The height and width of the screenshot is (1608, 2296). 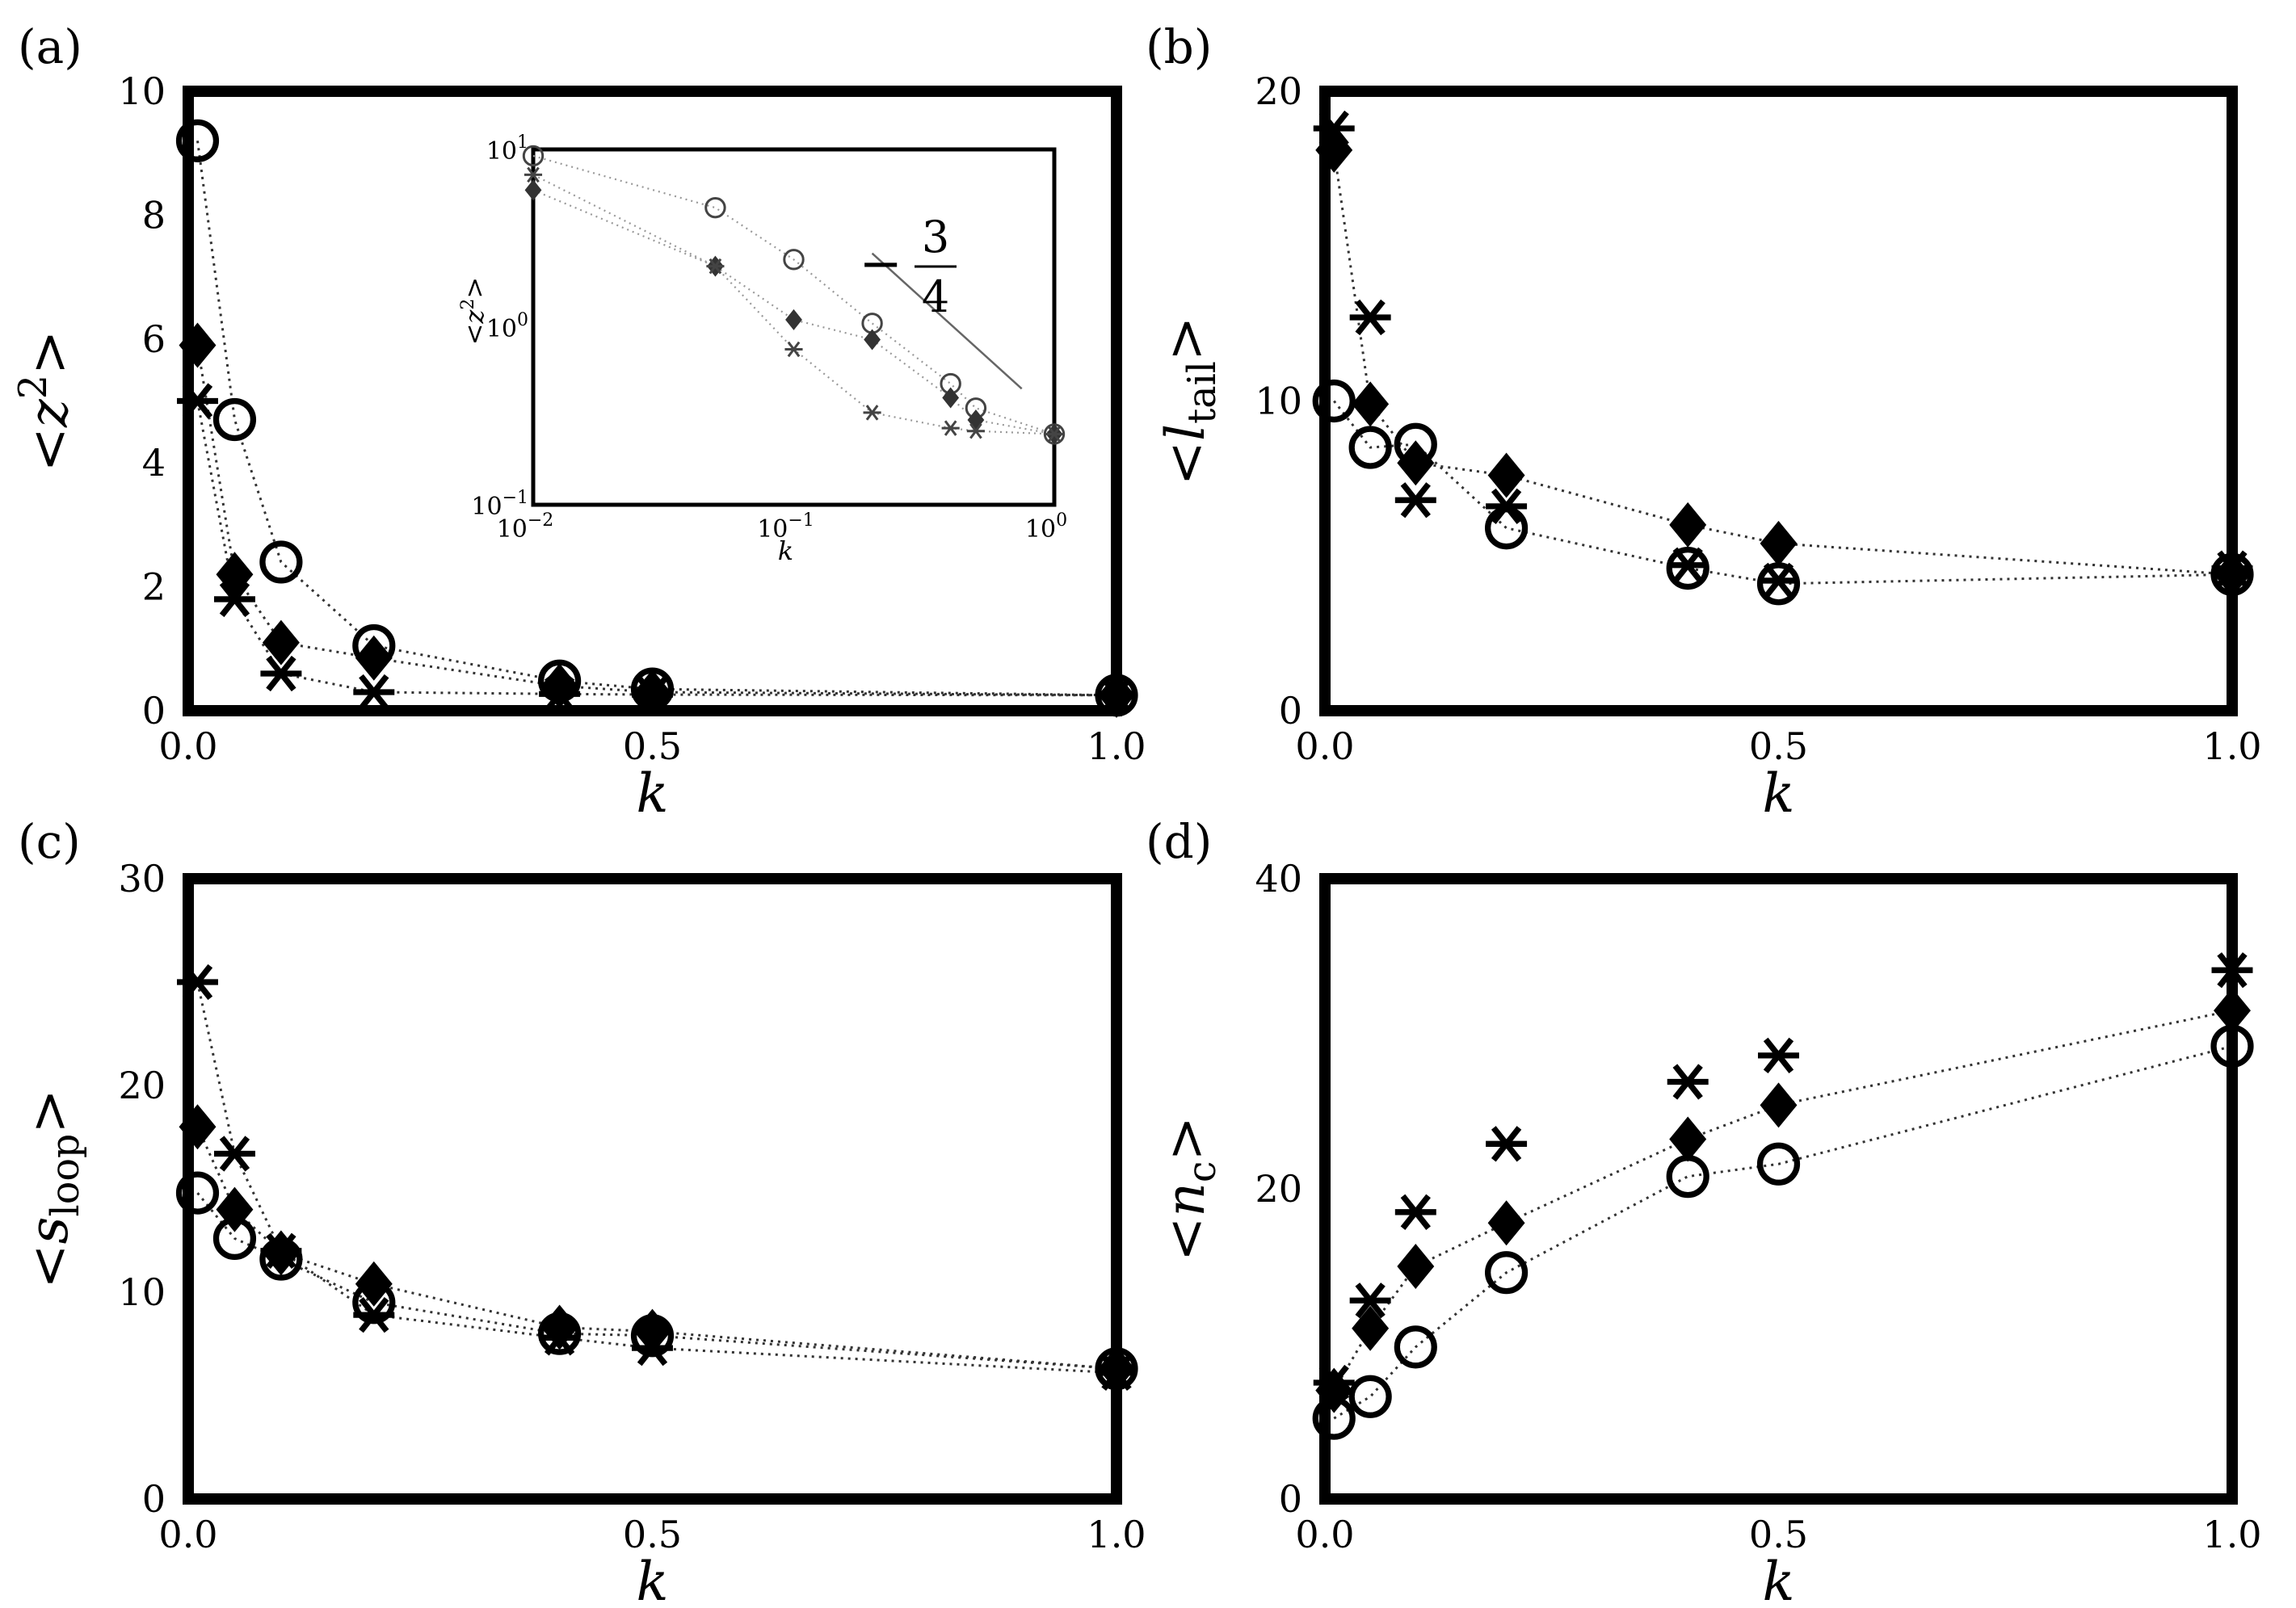 What do you see at coordinates (154, 215) in the screenshot?
I see `y-tick-label: 8` at bounding box center [154, 215].